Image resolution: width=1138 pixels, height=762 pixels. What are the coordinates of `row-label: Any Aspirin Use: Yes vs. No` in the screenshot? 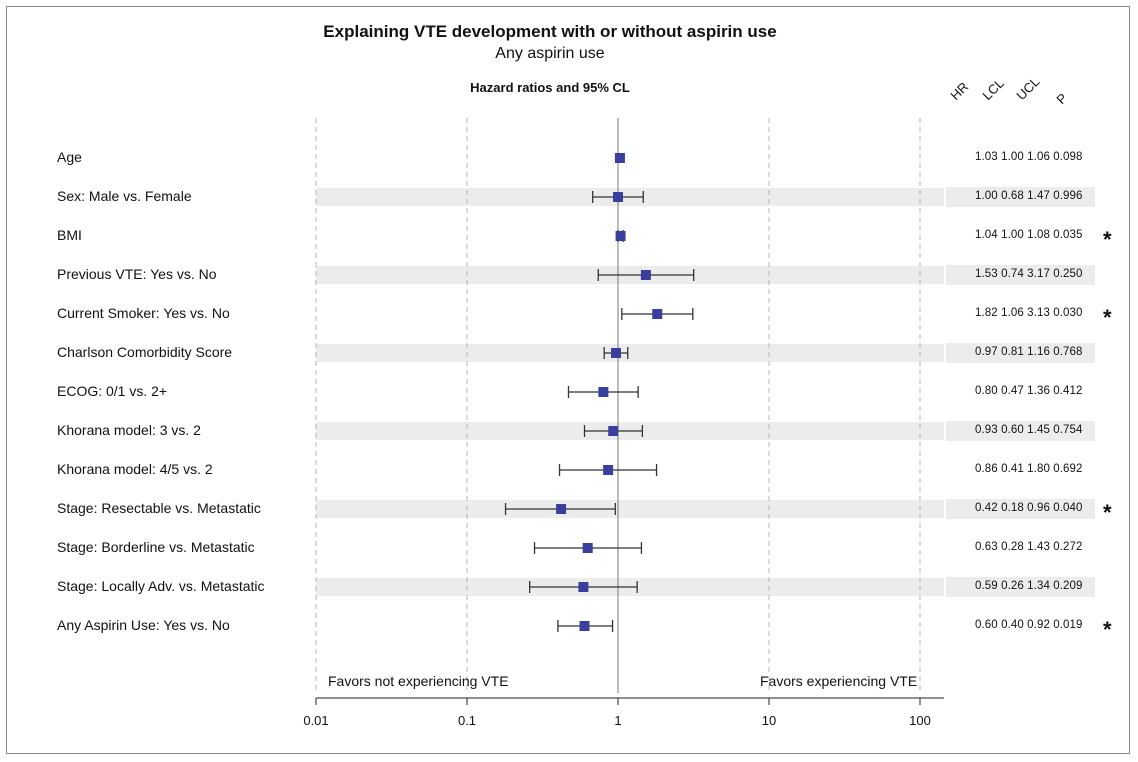 It's located at (143, 625).